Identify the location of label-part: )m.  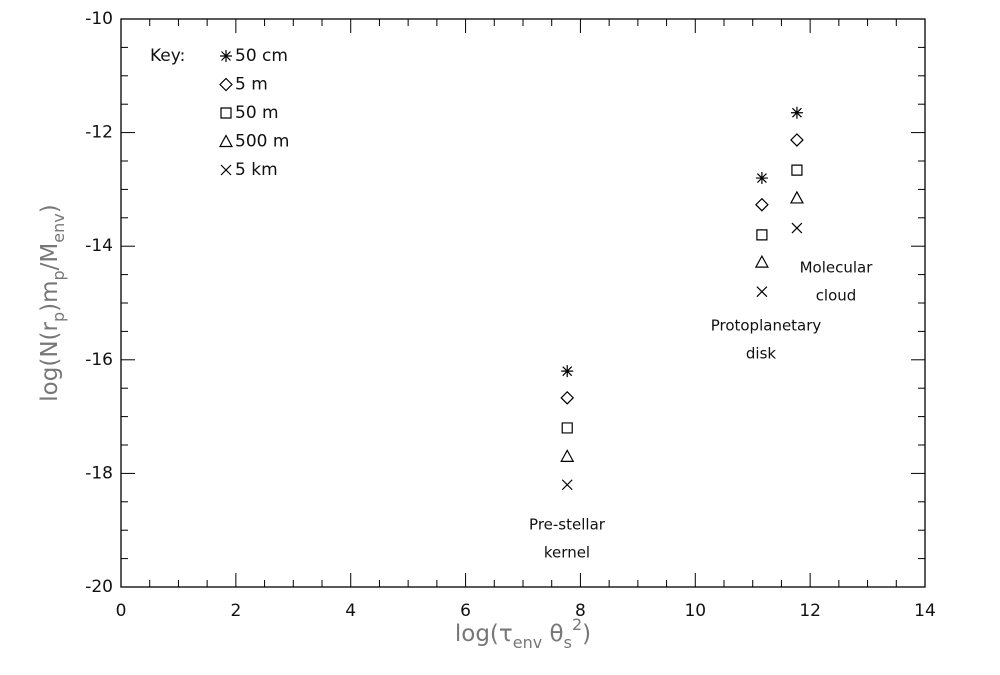
(50, 295).